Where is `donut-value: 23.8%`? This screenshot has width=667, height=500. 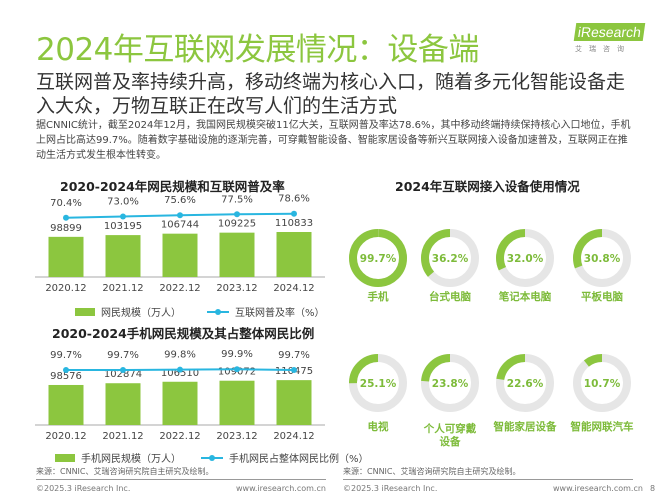
donut-value: 23.8% is located at coordinates (450, 384).